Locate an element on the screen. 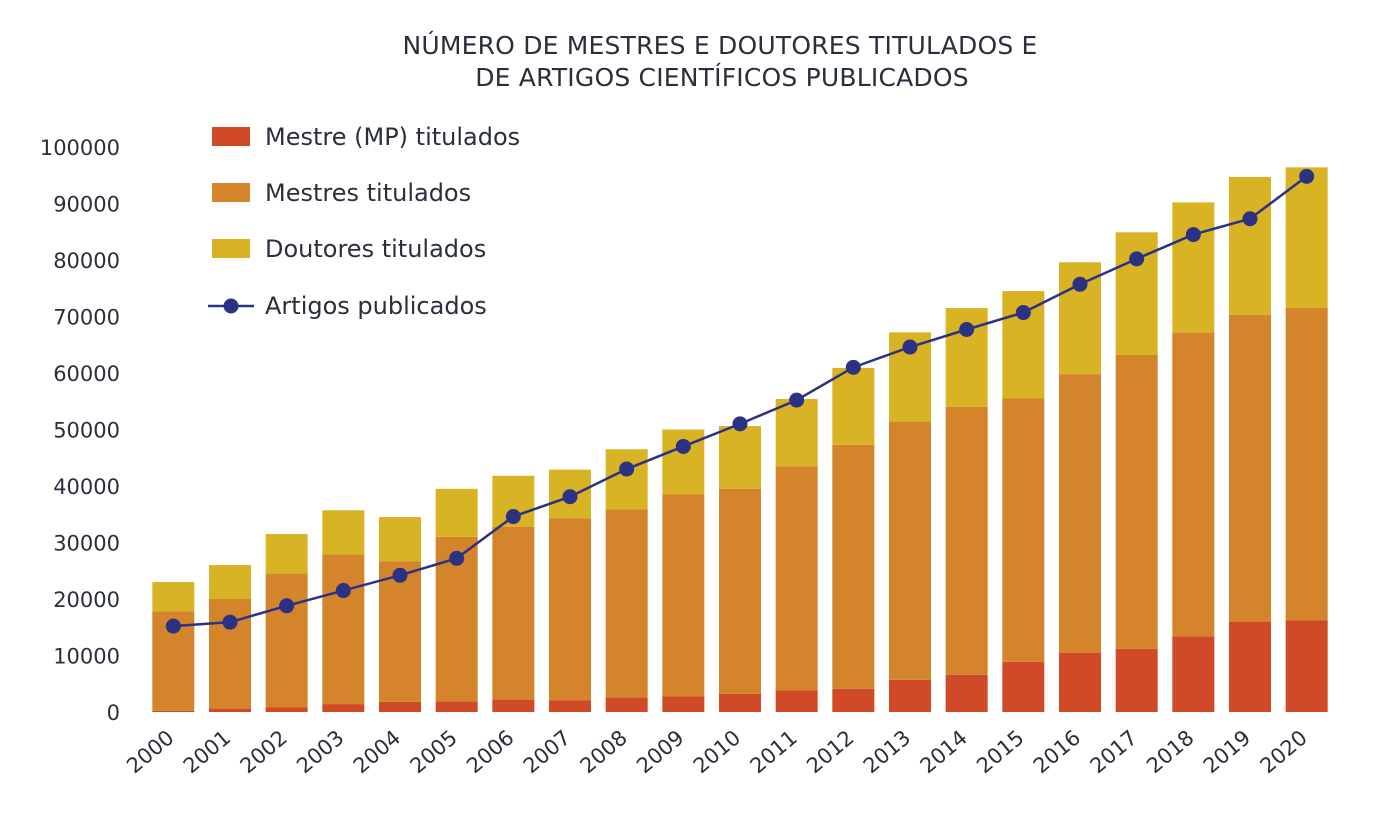  point-artigos-publicados-2004 is located at coordinates (400, 575).